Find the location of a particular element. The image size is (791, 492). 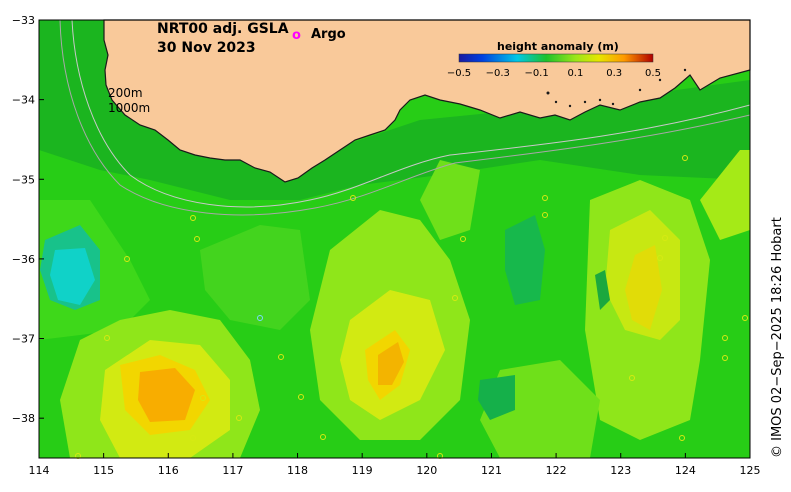

argo-legend-label: Argo is located at coordinates (328, 34).